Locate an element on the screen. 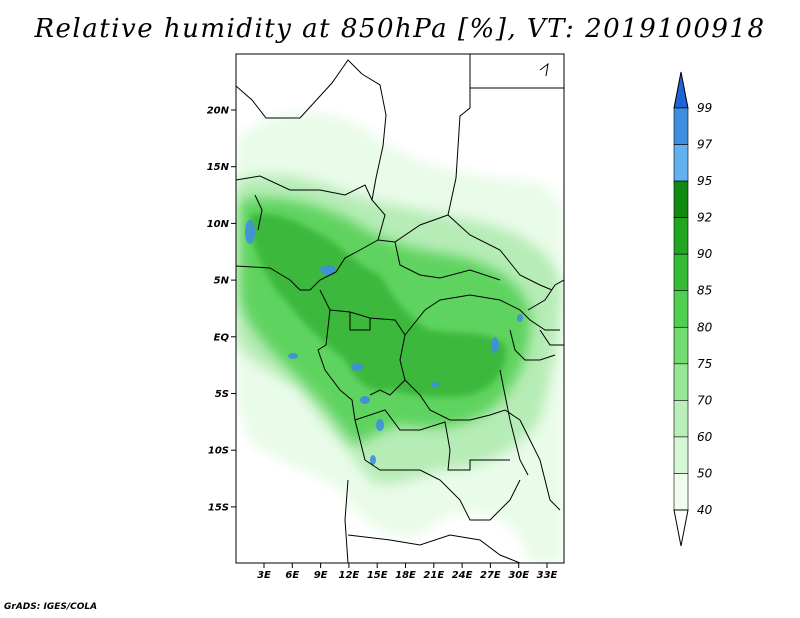 This screenshot has width=800, height=618. colorbar-top-arrow is located at coordinates (681, 90).